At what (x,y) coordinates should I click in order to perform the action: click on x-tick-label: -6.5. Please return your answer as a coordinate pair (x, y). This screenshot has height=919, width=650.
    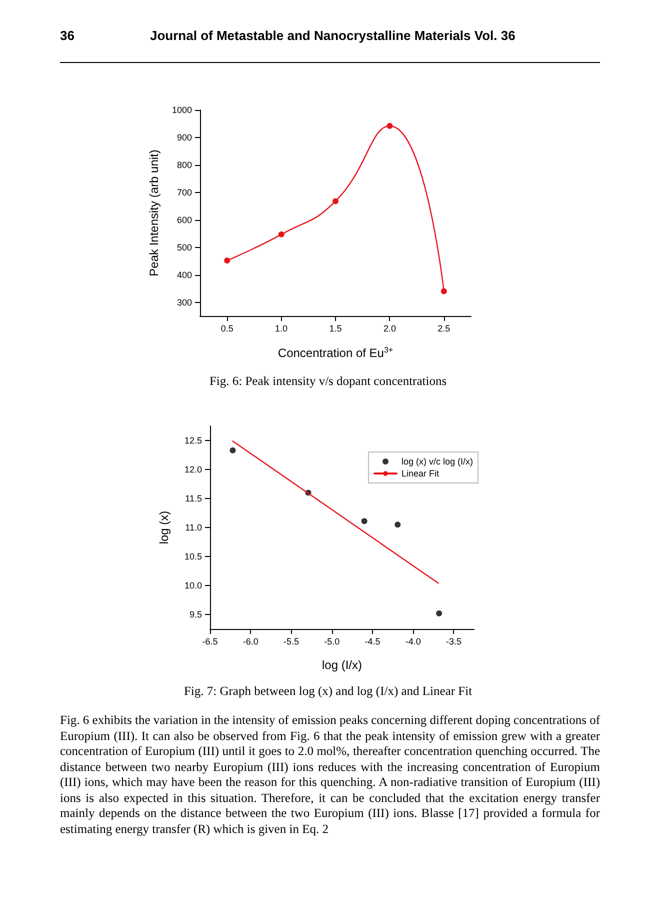
    Looking at the image, I should click on (210, 641).